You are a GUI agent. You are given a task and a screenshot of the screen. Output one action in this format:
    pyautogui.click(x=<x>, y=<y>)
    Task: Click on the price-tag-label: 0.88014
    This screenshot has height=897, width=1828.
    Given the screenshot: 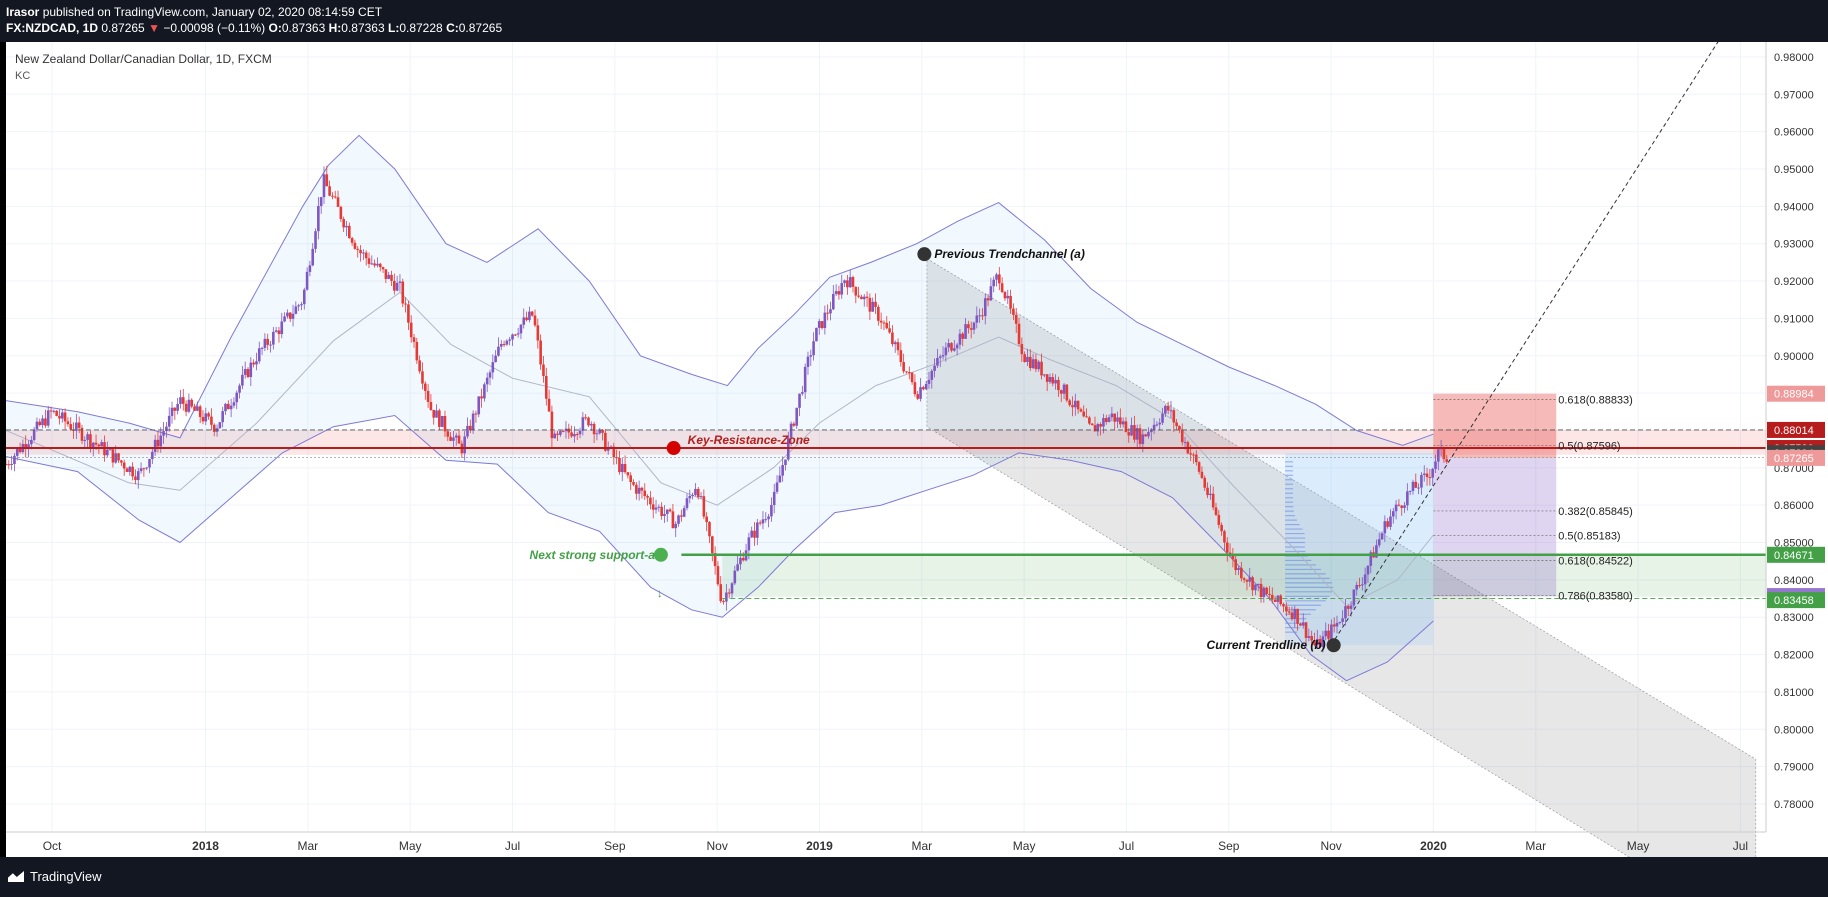 What is the action you would take?
    pyautogui.click(x=1794, y=431)
    